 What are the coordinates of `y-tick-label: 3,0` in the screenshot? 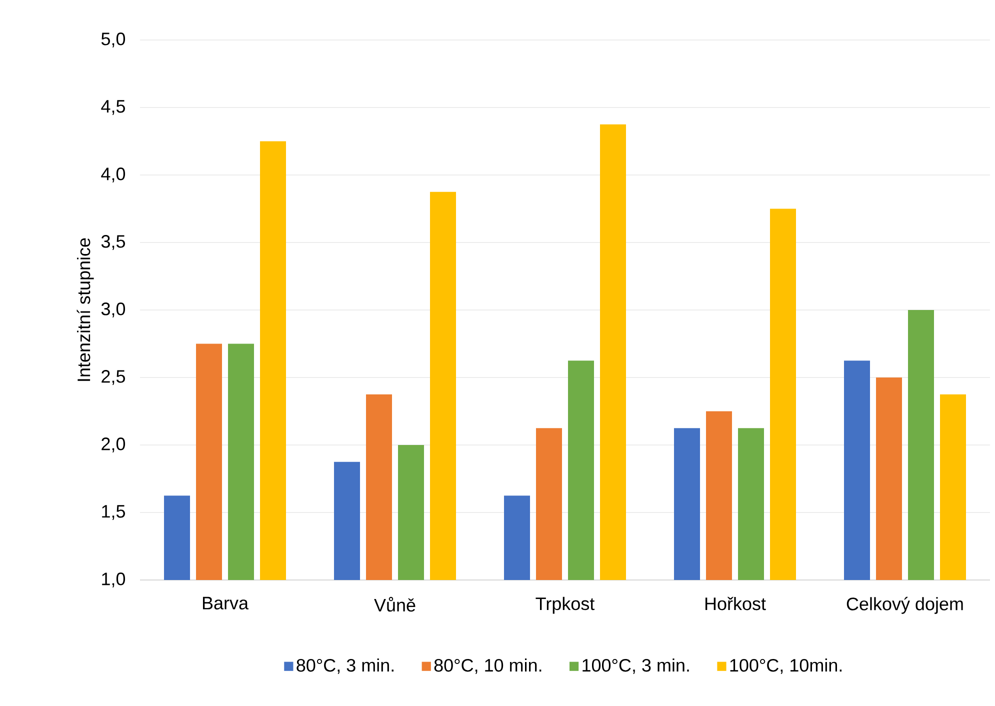 It's located at (113, 310).